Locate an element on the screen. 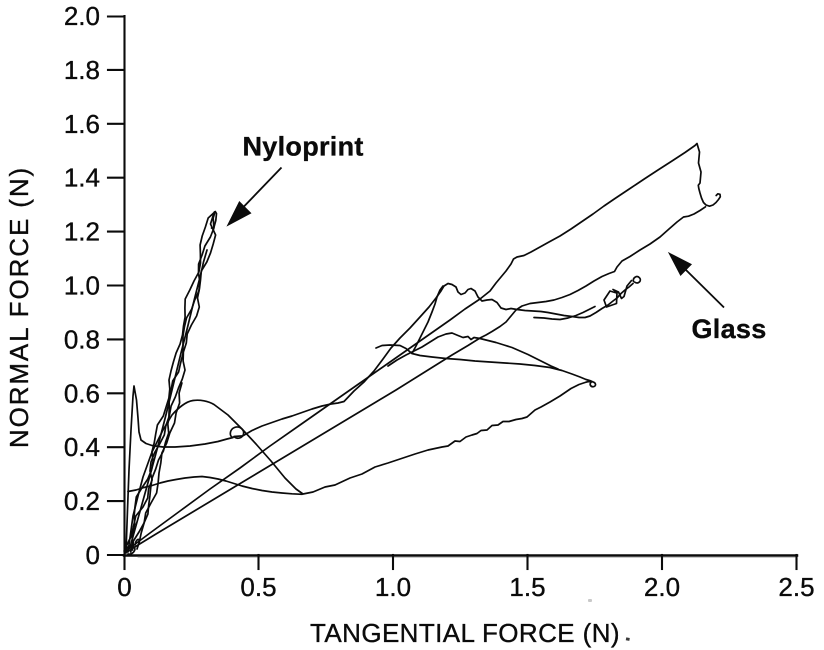  svg-text: 2.5 is located at coordinates (796, 587).